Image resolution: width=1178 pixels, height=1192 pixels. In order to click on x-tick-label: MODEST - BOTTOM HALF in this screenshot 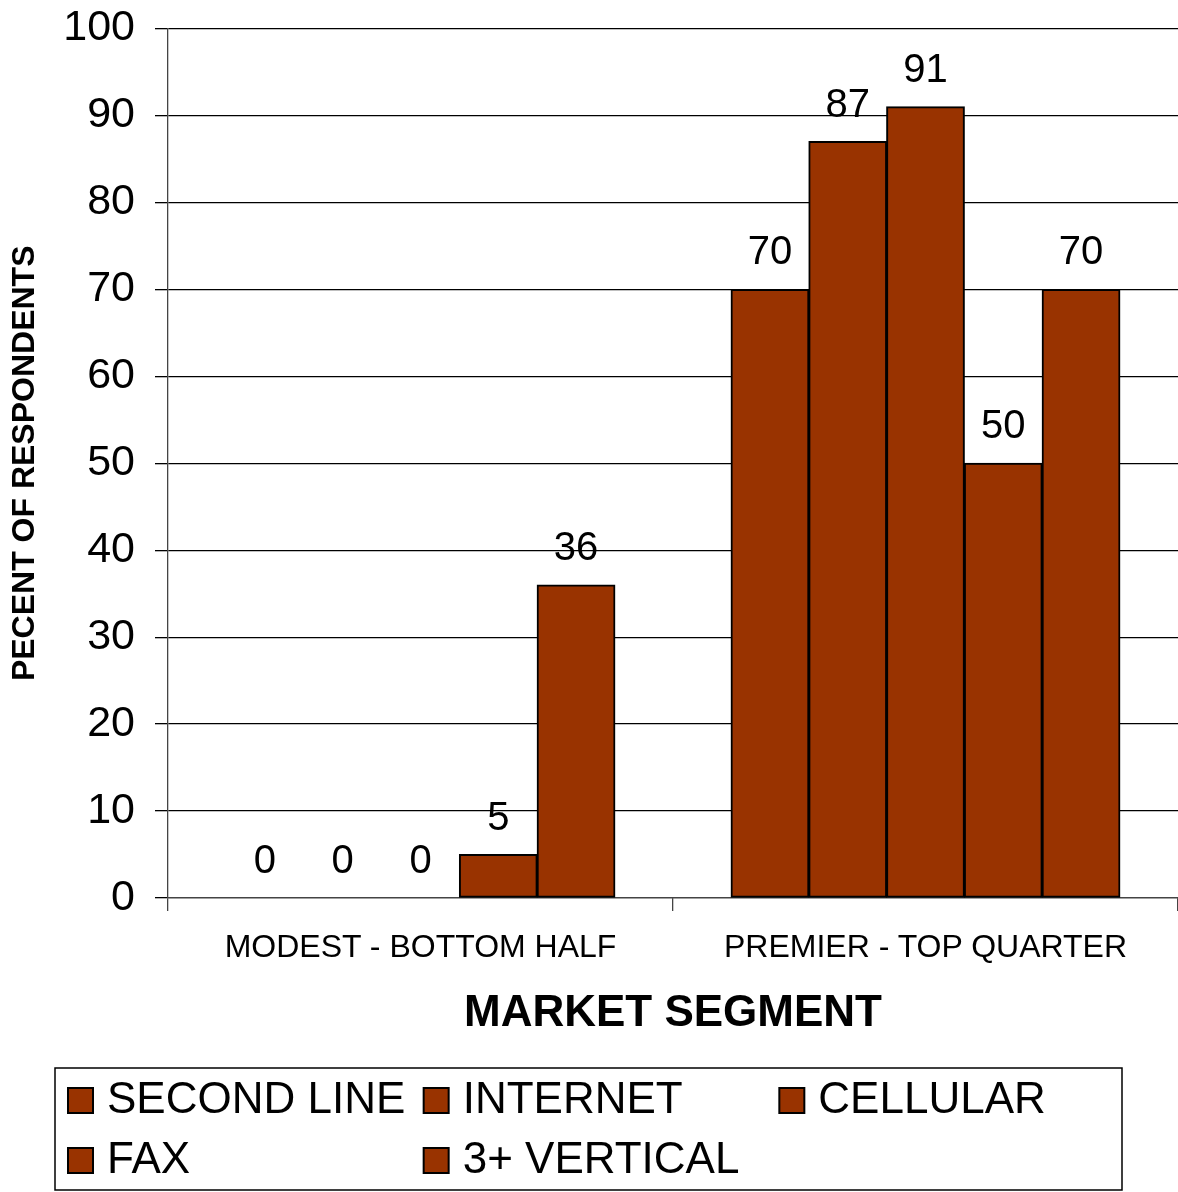, I will do `click(420, 946)`.